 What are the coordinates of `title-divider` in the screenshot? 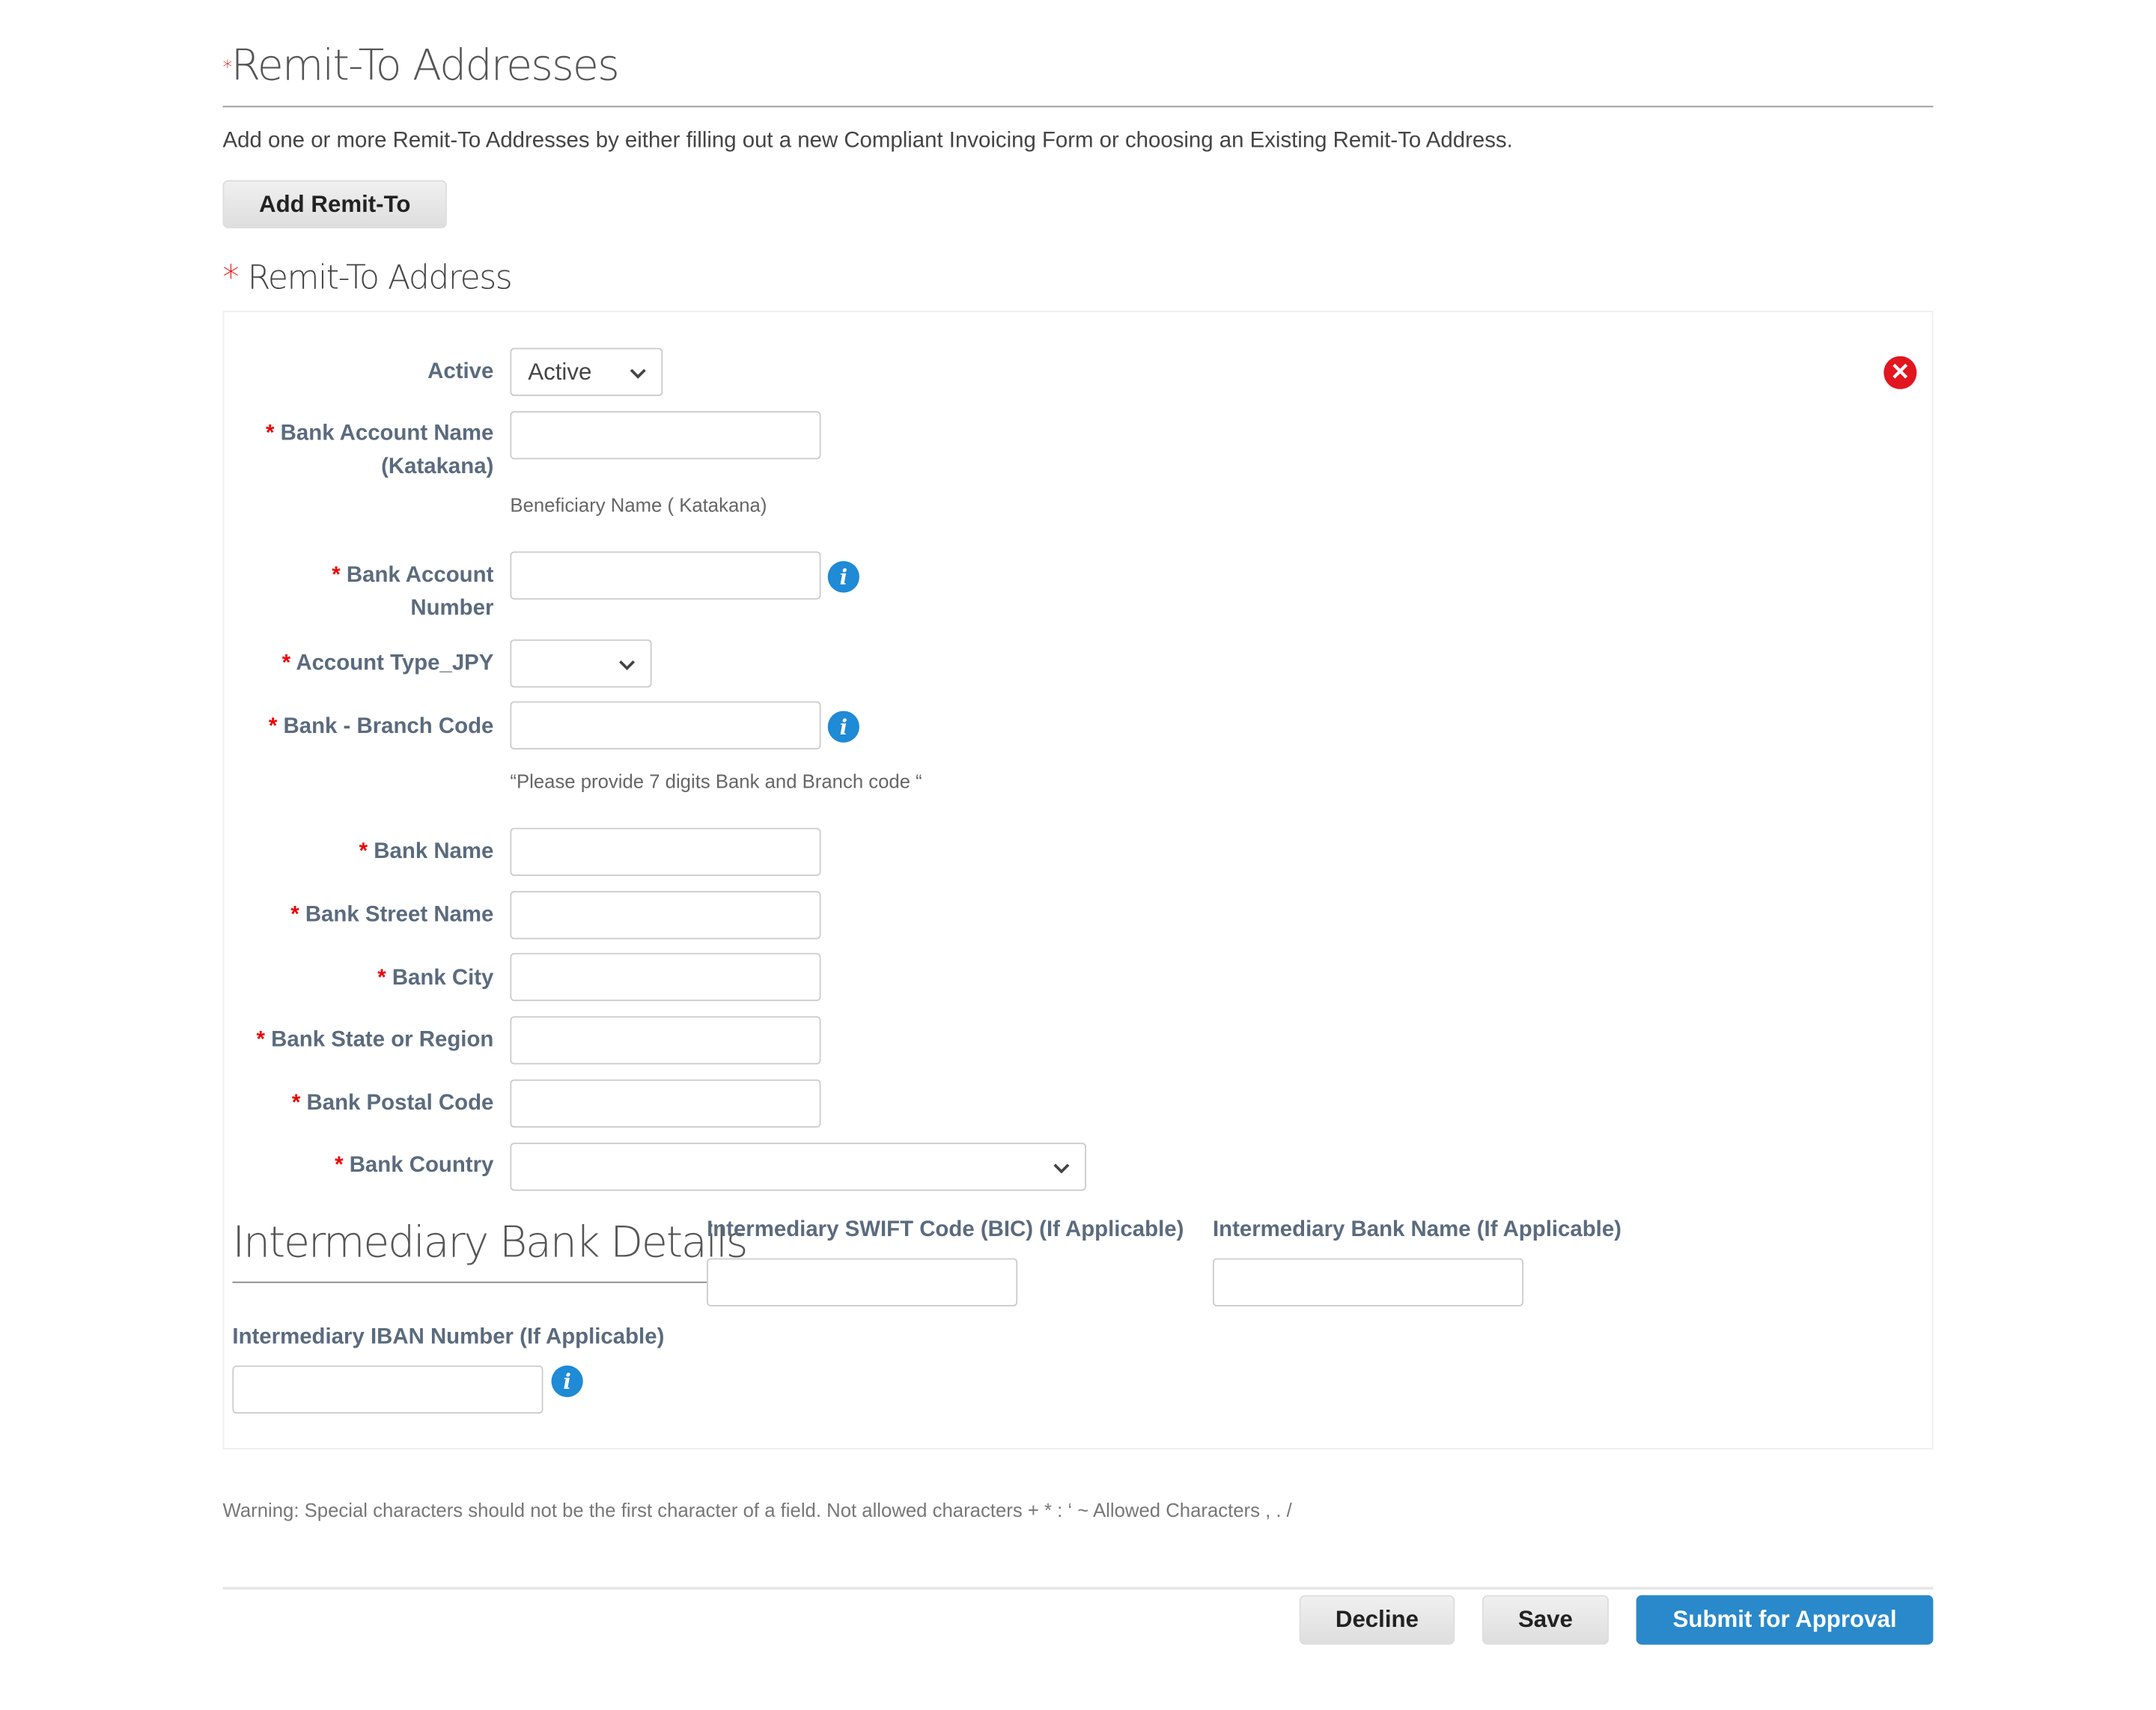 It's located at (1078, 107).